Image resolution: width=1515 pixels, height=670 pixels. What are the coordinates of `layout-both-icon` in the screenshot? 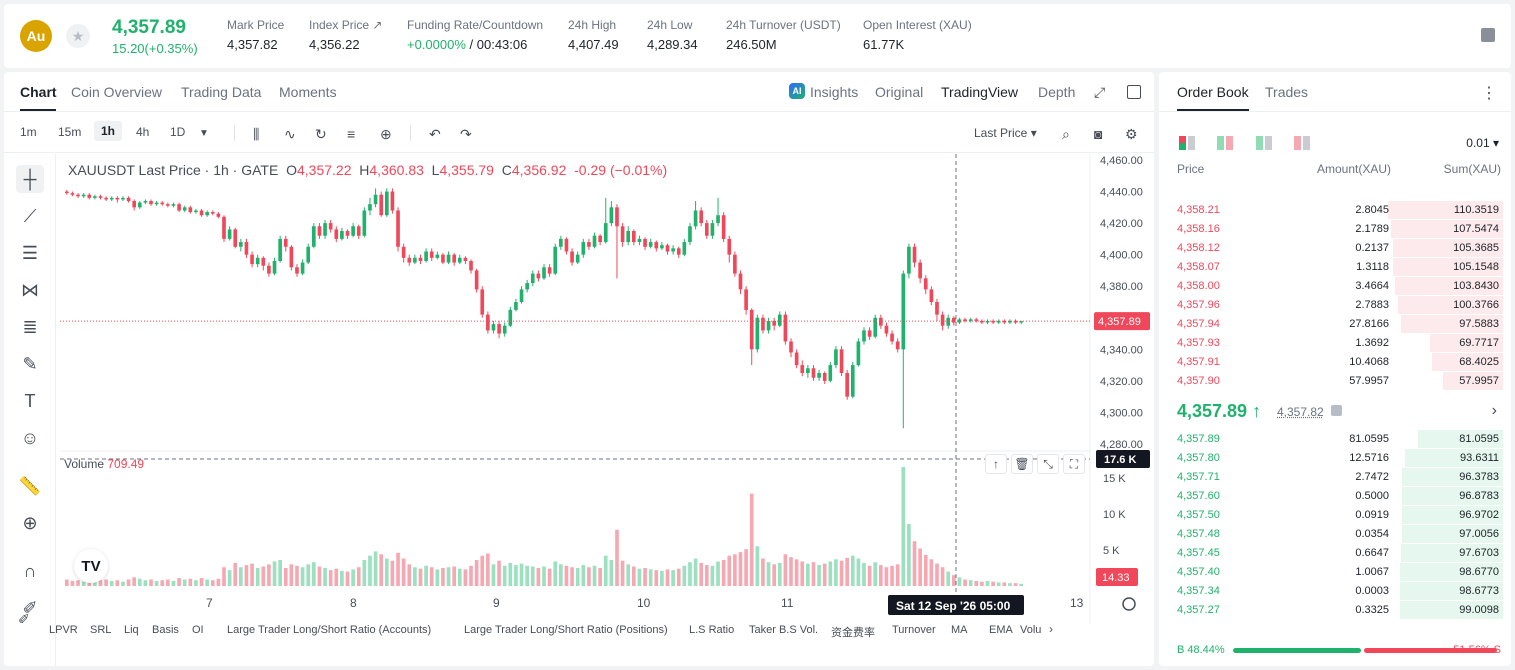 It's located at (1187, 143).